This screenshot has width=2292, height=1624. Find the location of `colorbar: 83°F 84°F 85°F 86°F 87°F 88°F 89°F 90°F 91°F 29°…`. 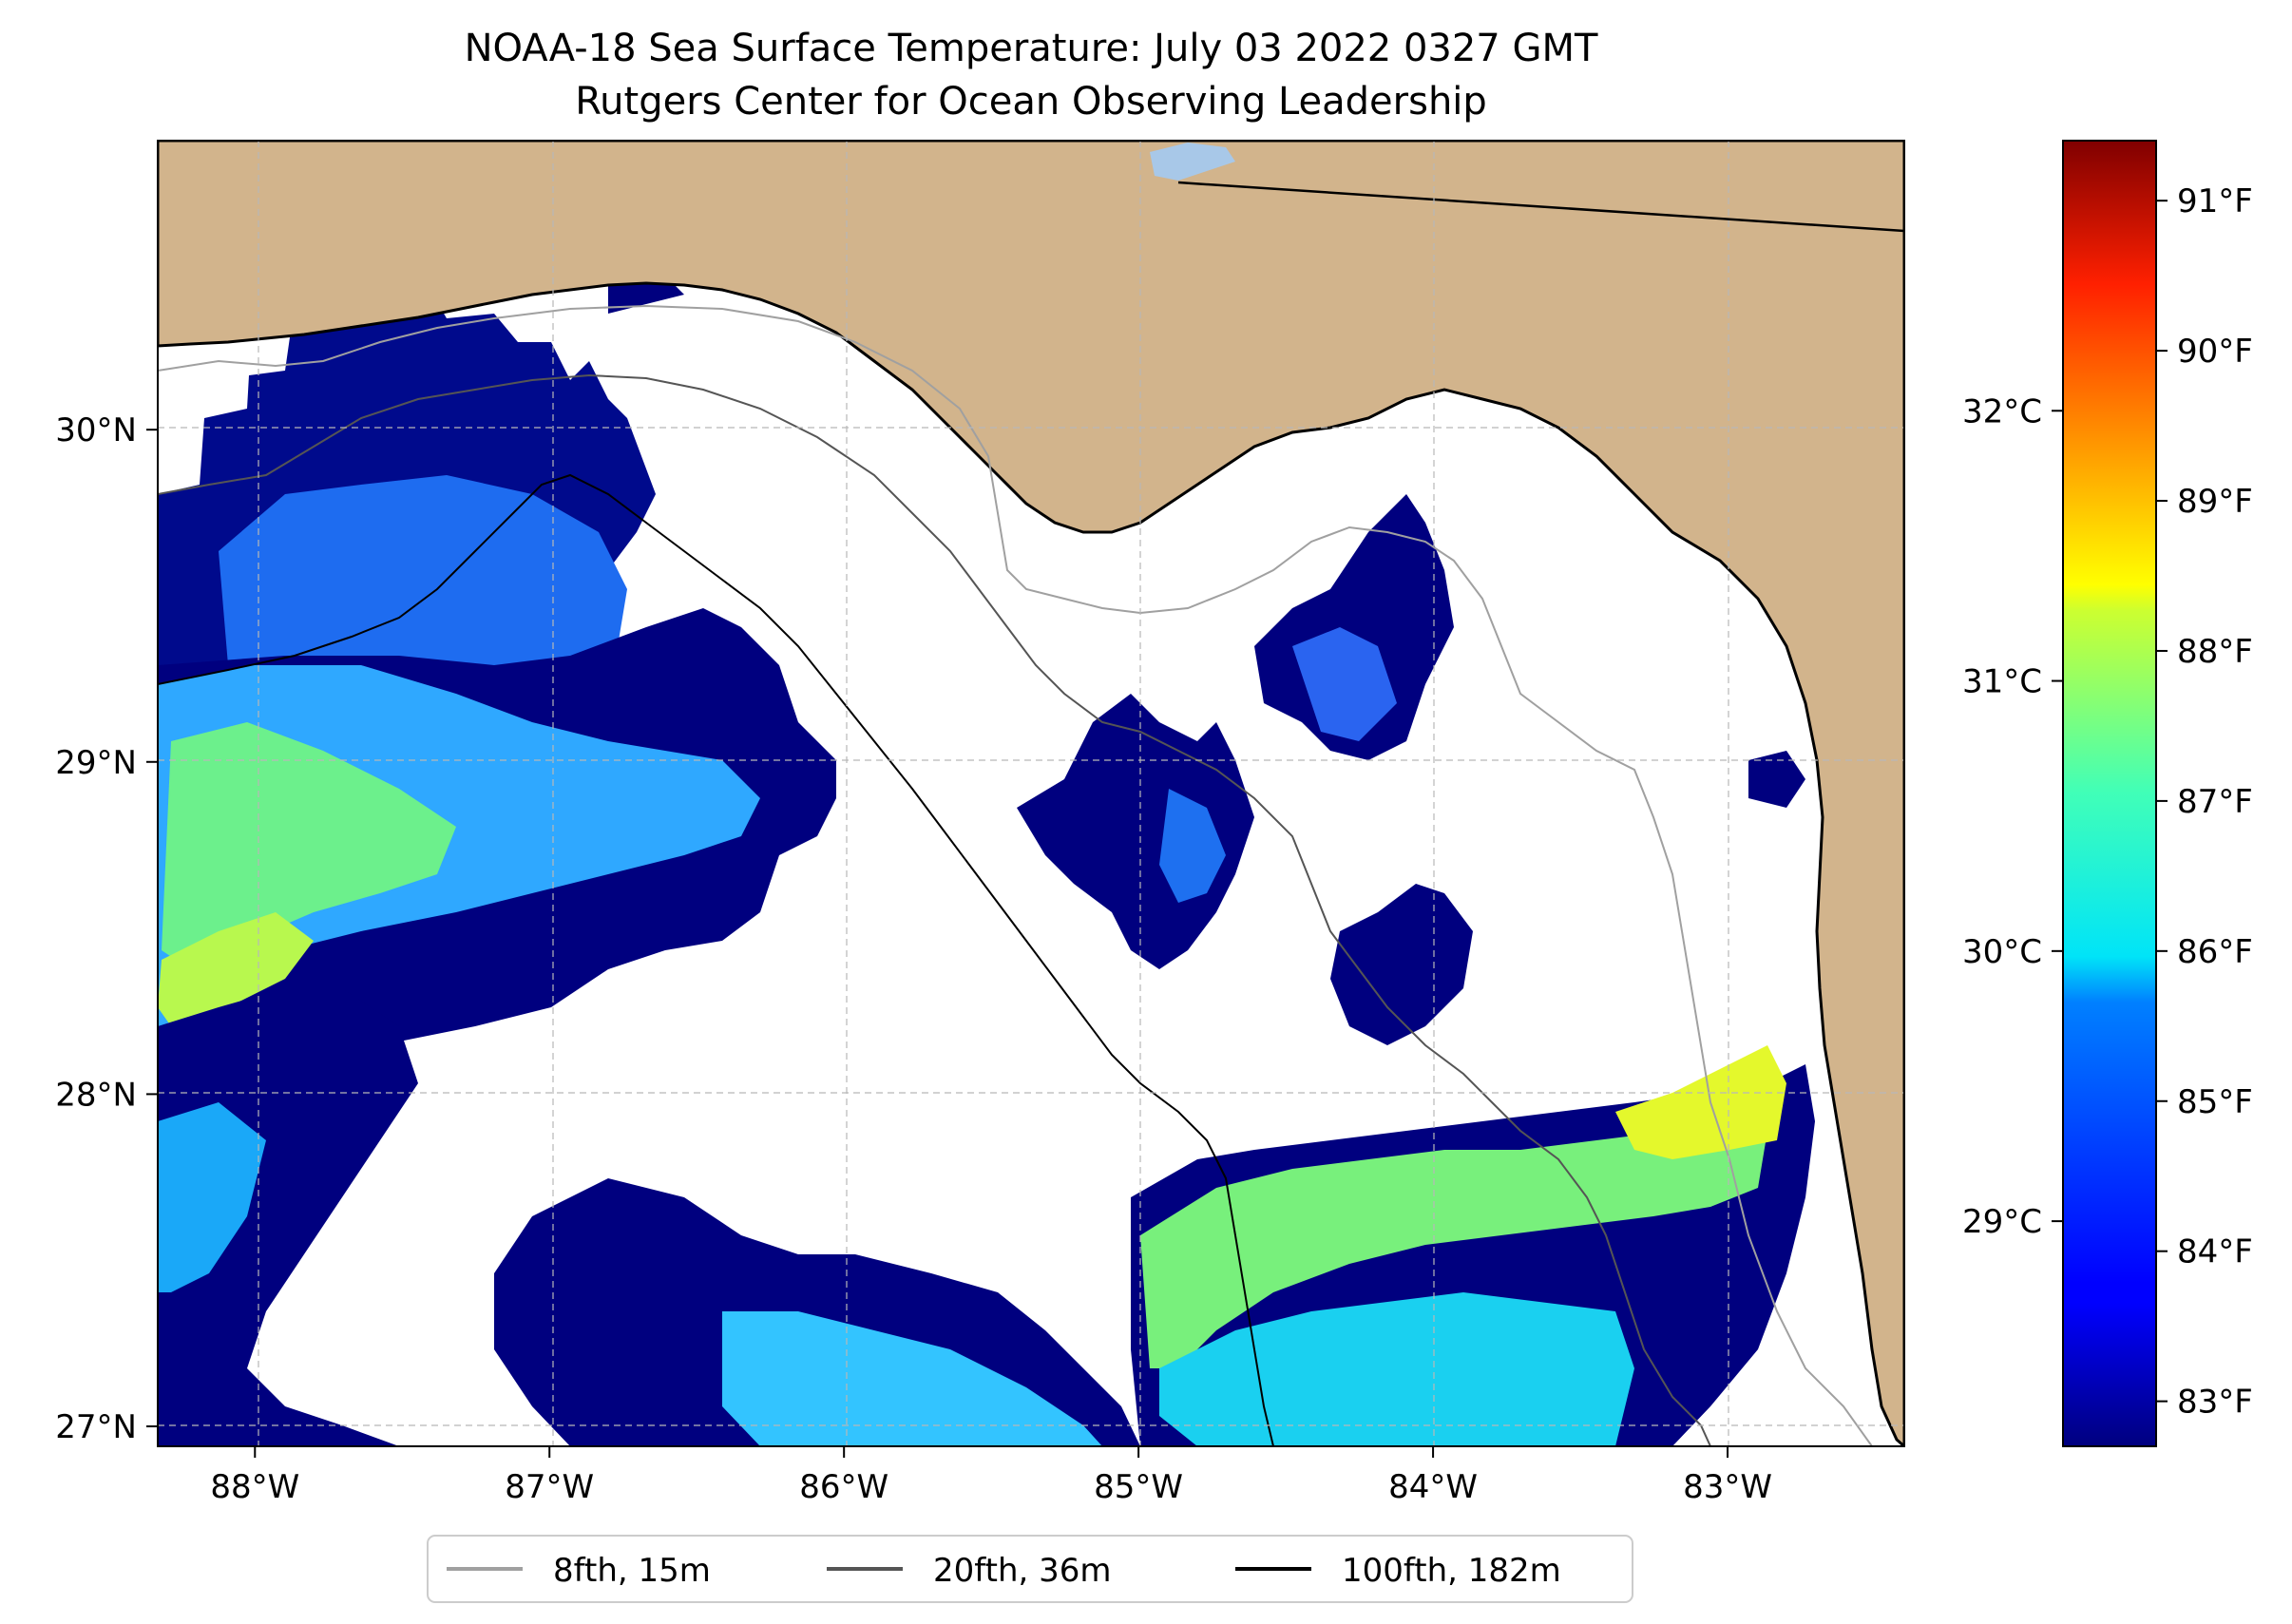

colorbar: 83°F 84°F 85°F 86°F 87°F 88°F 89°F 90°F 91°F 29°… is located at coordinates (2107, 793).